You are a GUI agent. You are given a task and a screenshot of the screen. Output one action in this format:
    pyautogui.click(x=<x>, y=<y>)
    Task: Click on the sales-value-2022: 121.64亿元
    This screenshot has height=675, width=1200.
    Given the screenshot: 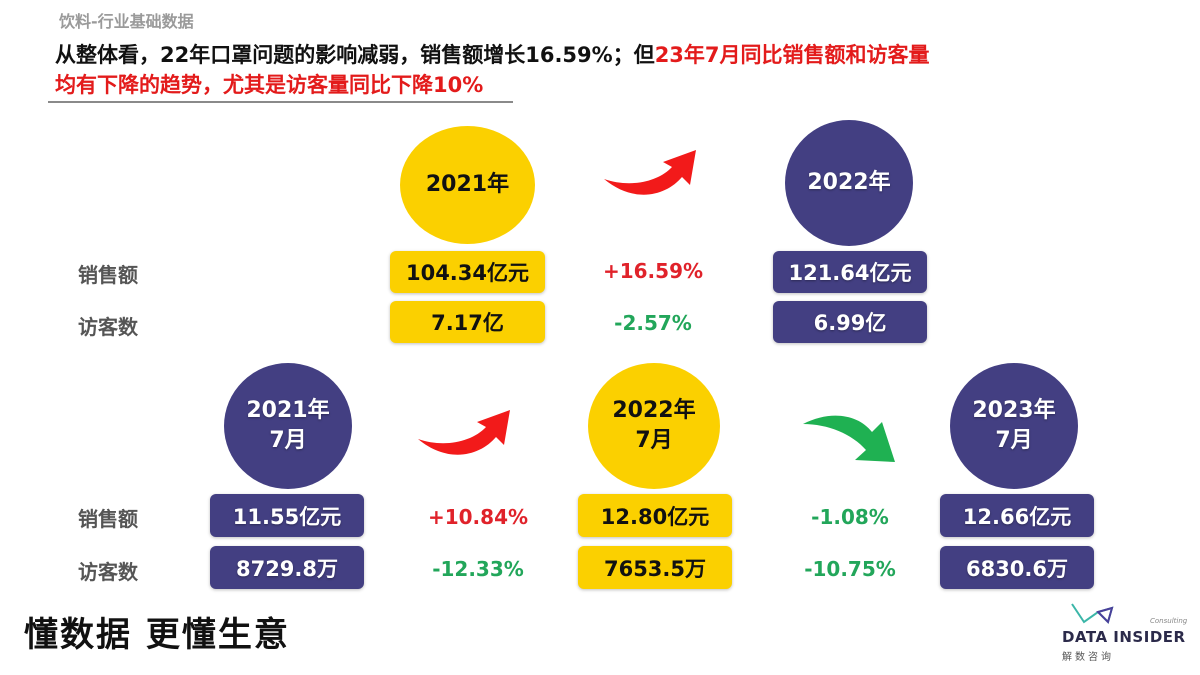 What is the action you would take?
    pyautogui.click(x=850, y=272)
    